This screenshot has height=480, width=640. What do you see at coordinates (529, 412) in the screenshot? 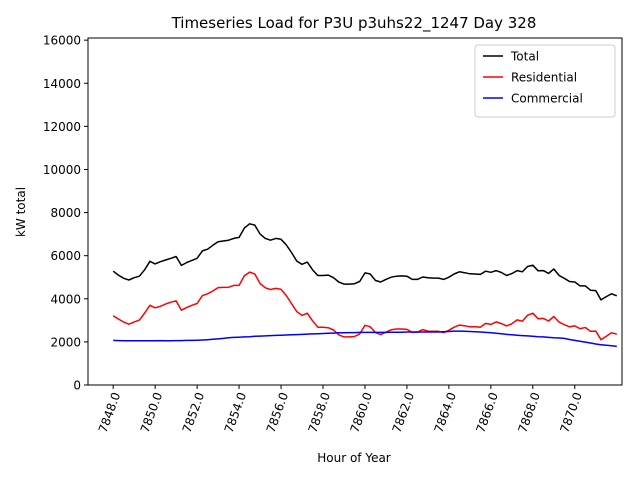
I see `x-tick-label: 7868.0` at bounding box center [529, 412].